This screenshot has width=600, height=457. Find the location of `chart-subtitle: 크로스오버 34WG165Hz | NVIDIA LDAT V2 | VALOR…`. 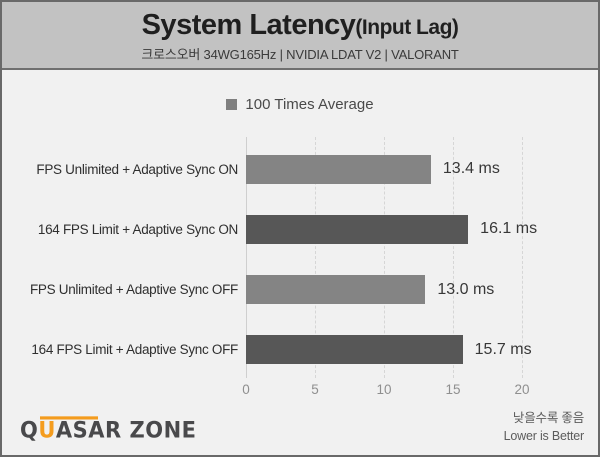

chart-subtitle: 크로스오버 34WG165Hz | NVIDIA LDAT V2 | VALOR… is located at coordinates (300, 54).